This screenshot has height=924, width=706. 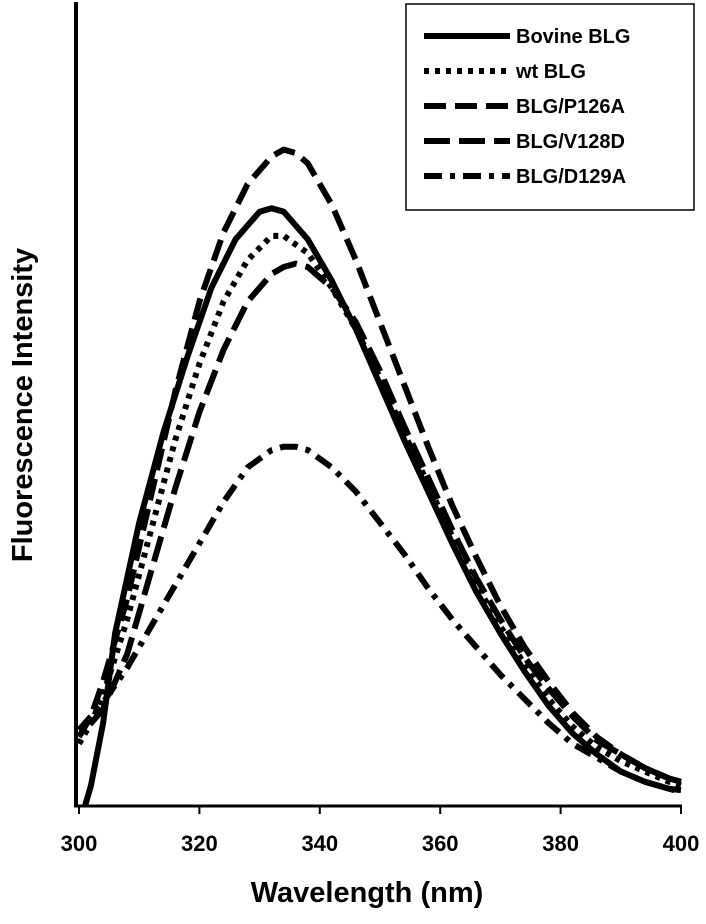 What do you see at coordinates (367, 893) in the screenshot?
I see `x-axis-label: Wavelength (nm)` at bounding box center [367, 893].